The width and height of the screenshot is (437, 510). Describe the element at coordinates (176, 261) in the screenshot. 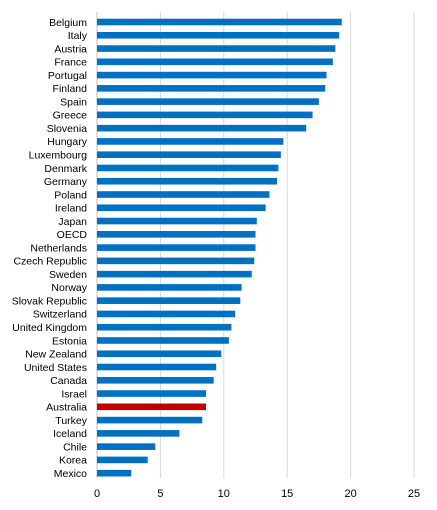

I see `bar-czech-republic` at that location.